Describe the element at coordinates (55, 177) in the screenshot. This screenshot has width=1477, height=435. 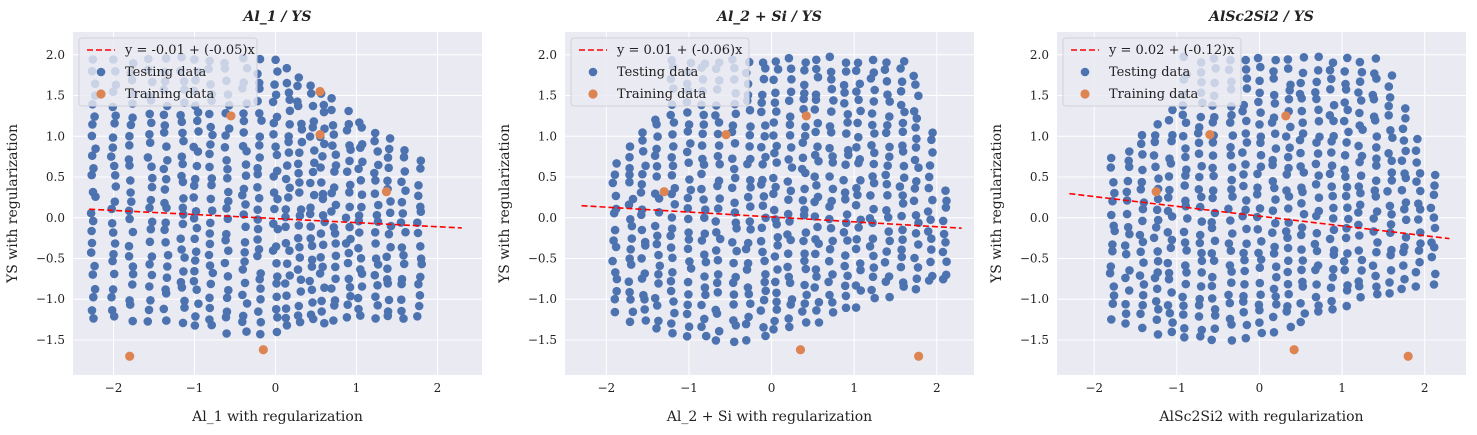
I see `y-tick-label: 0.5` at that location.